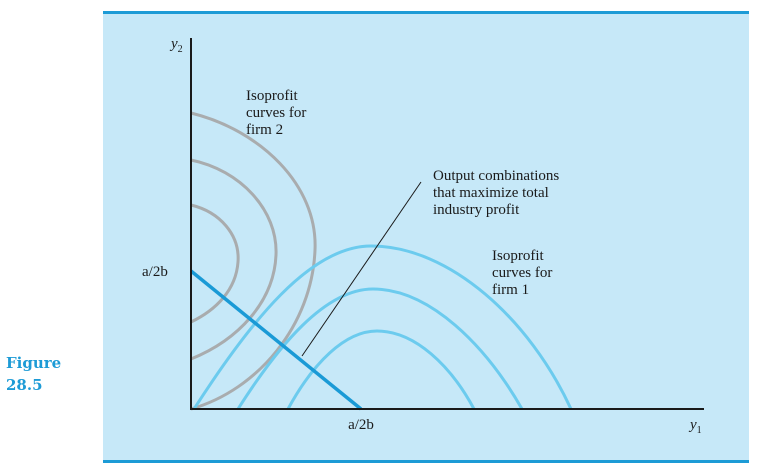  I want to click on top-rule, so click(426, 12).